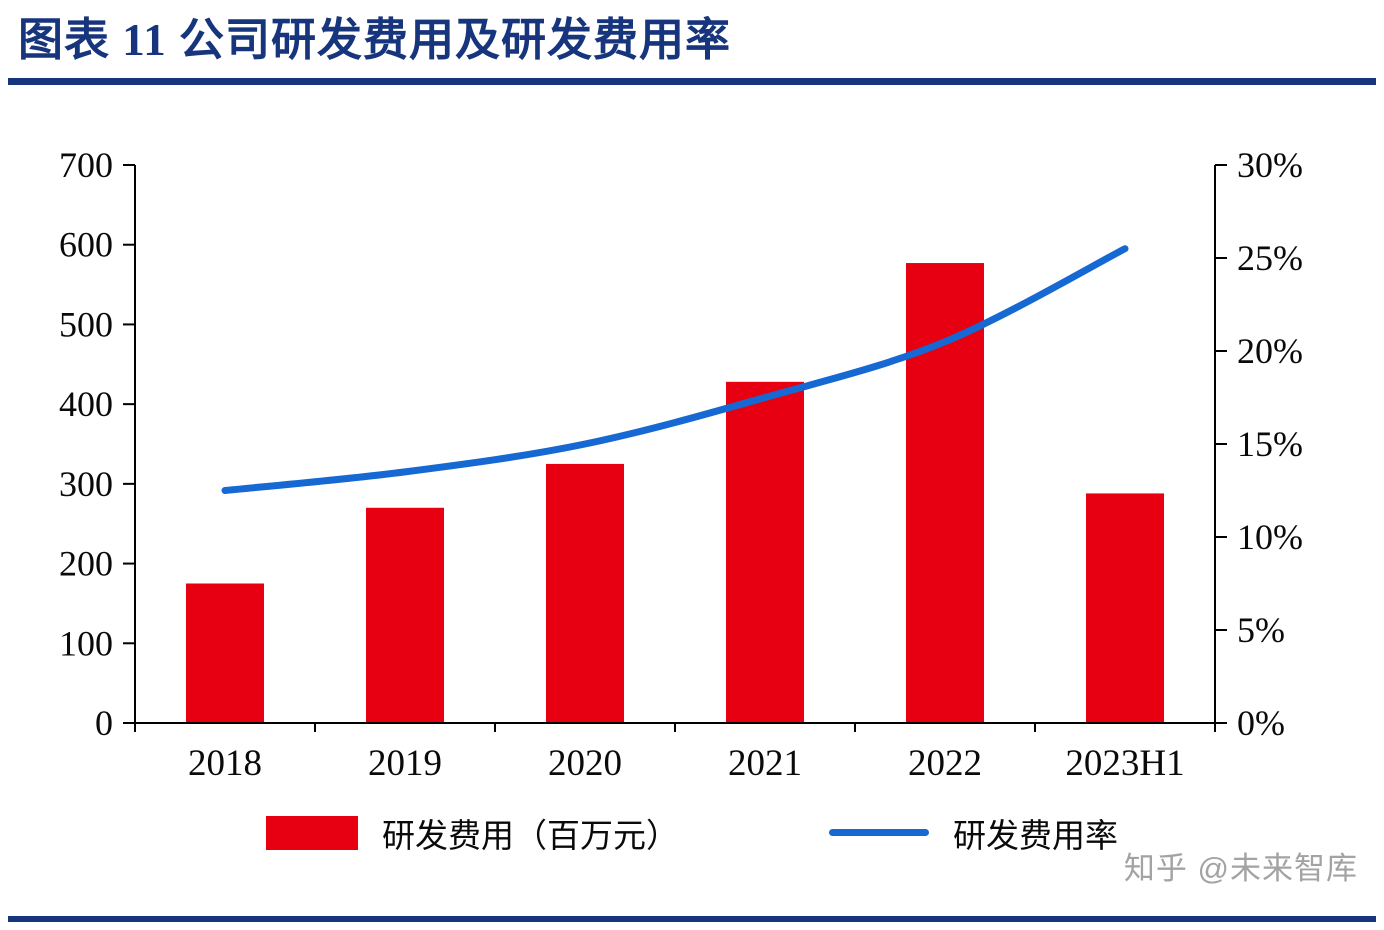  What do you see at coordinates (1240, 868) in the screenshot?
I see `watermark: 知乎 @未来智库` at bounding box center [1240, 868].